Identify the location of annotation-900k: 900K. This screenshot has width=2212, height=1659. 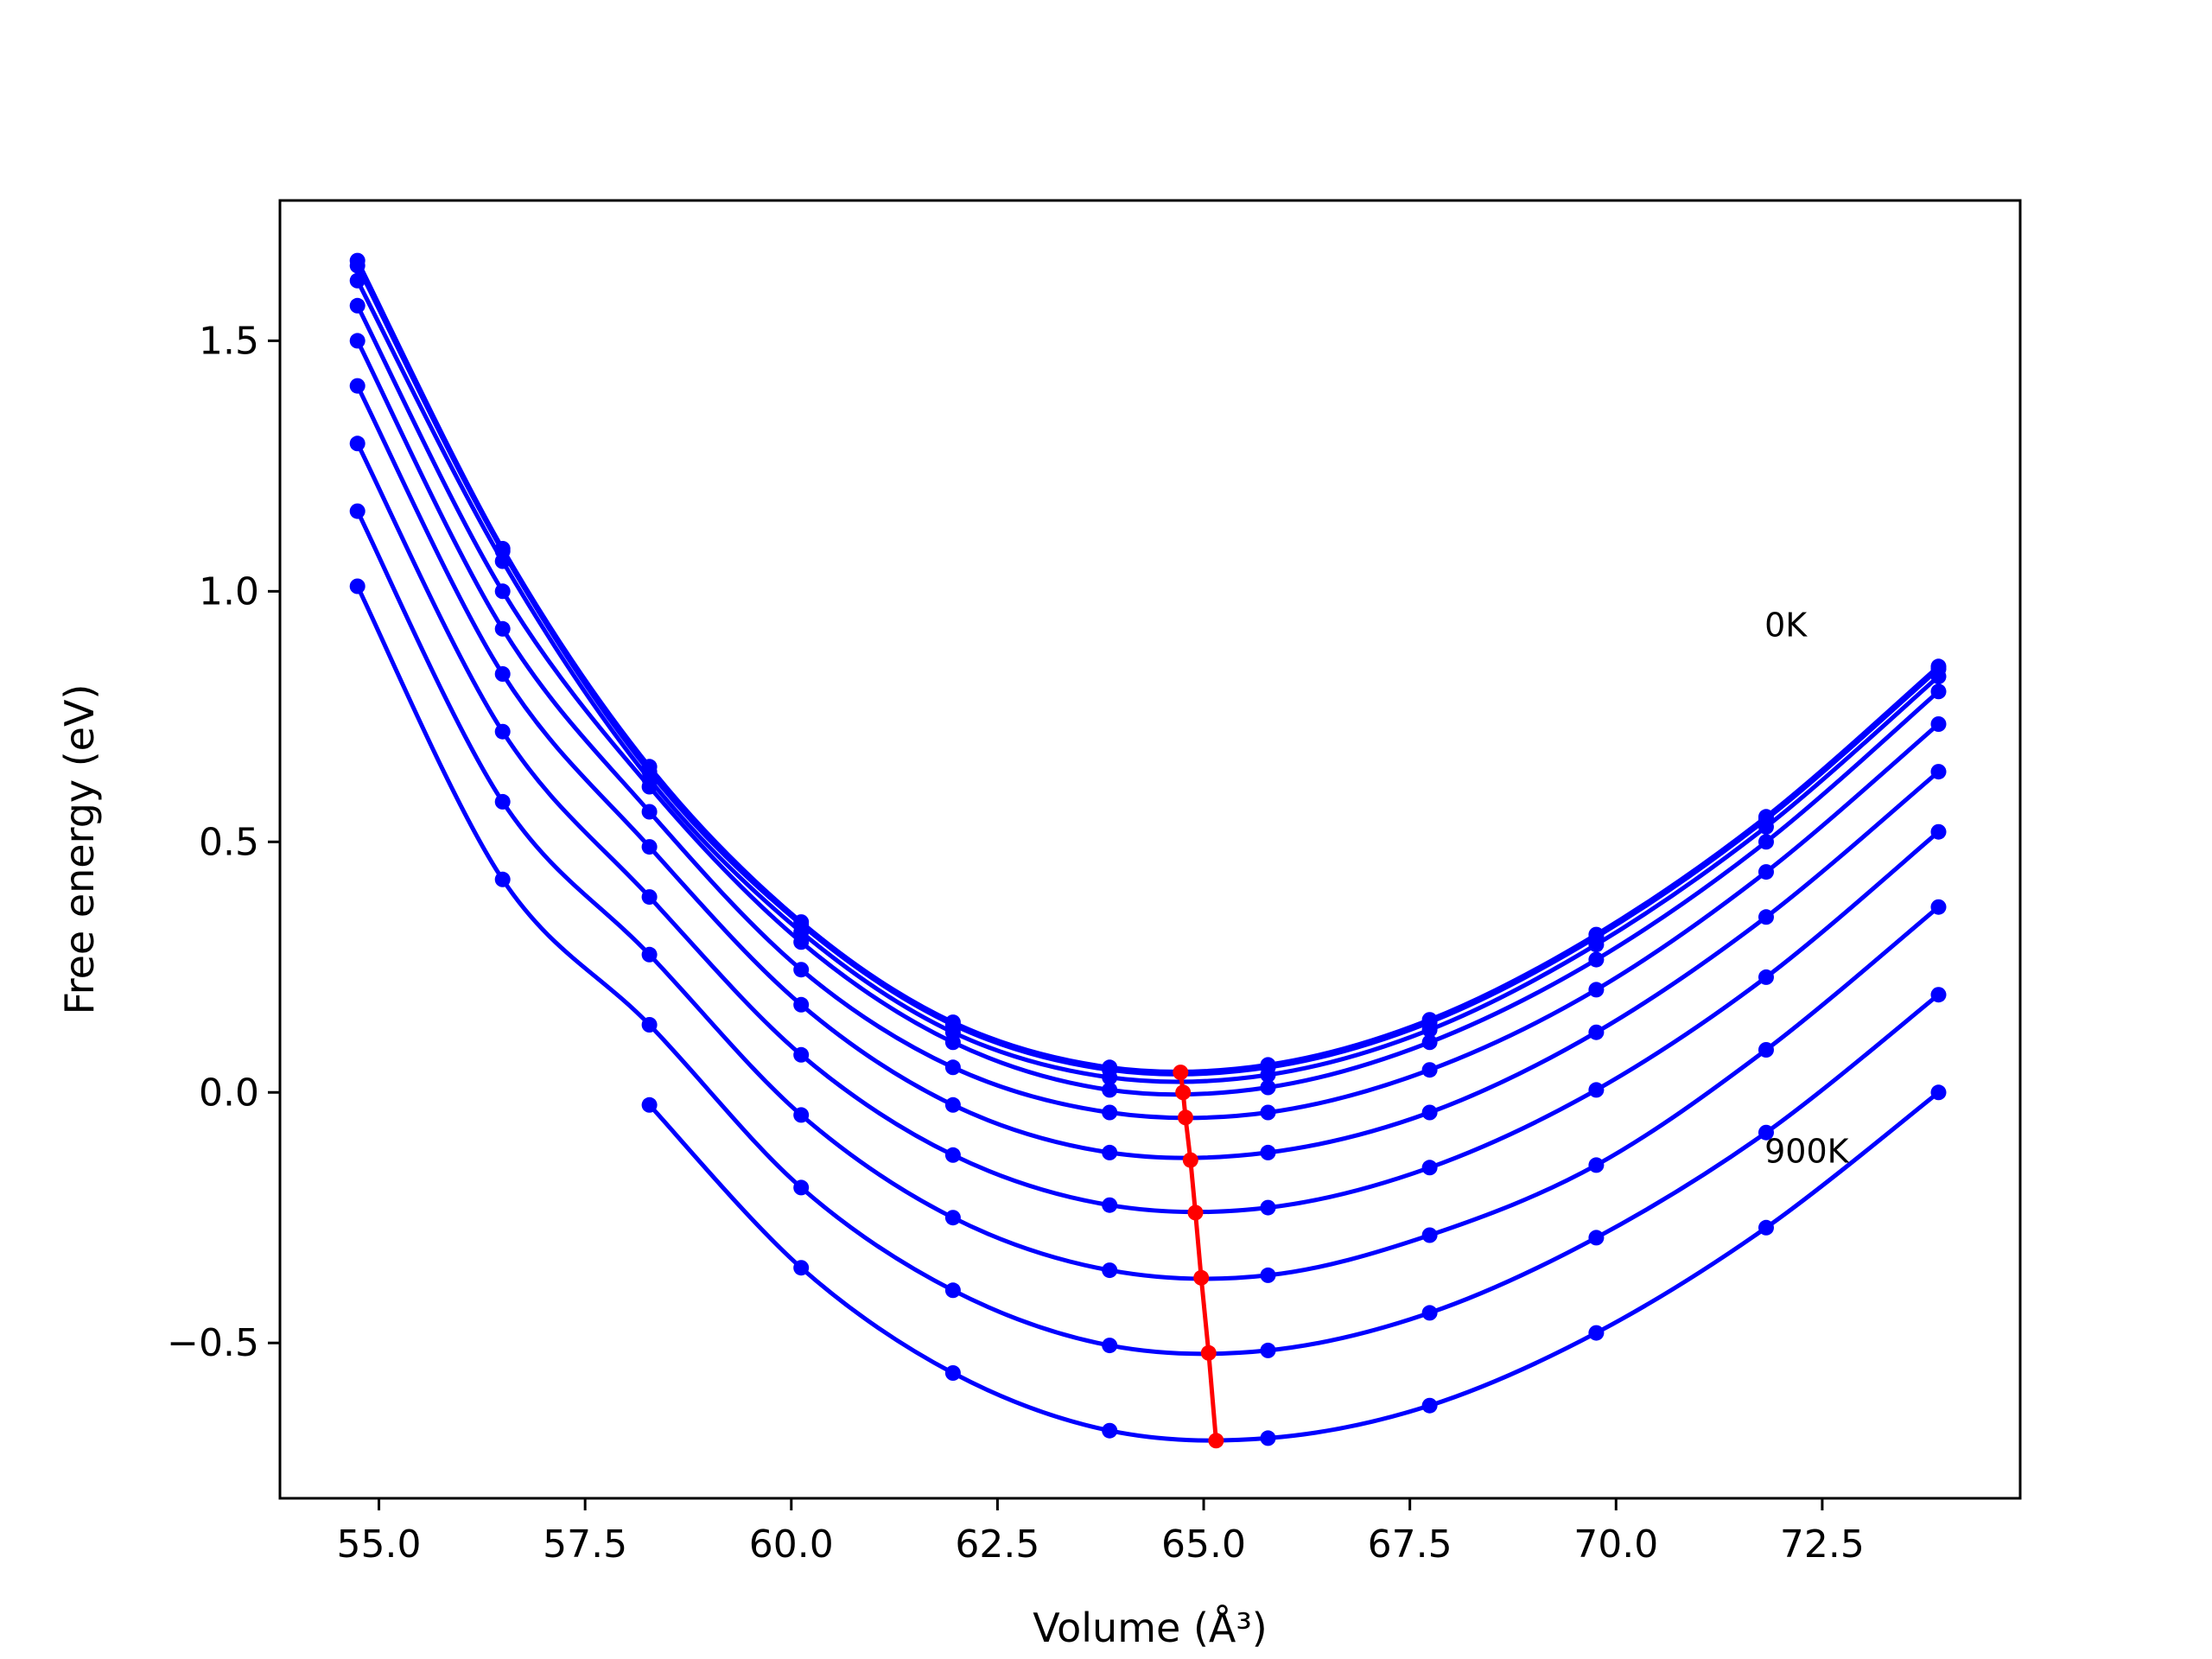
(1807, 1151).